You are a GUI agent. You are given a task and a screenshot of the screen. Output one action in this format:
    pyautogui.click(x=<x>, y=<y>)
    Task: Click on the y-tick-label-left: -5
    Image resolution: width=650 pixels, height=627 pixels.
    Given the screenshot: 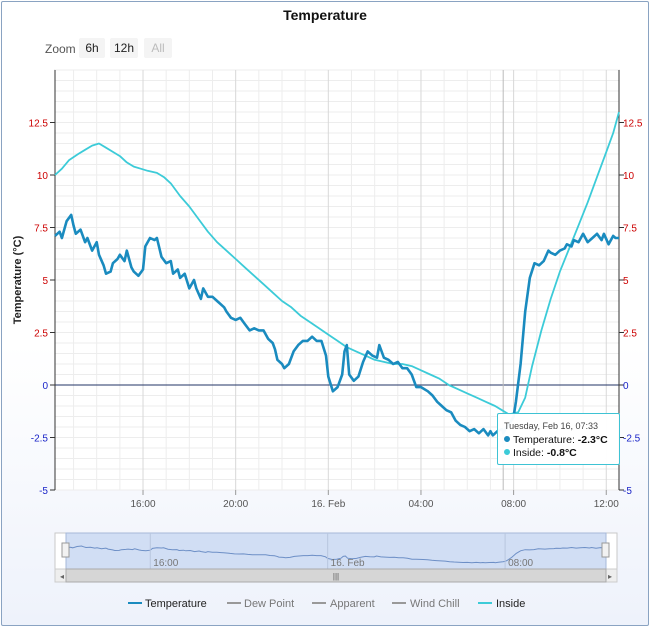 What is the action you would take?
    pyautogui.click(x=43, y=491)
    